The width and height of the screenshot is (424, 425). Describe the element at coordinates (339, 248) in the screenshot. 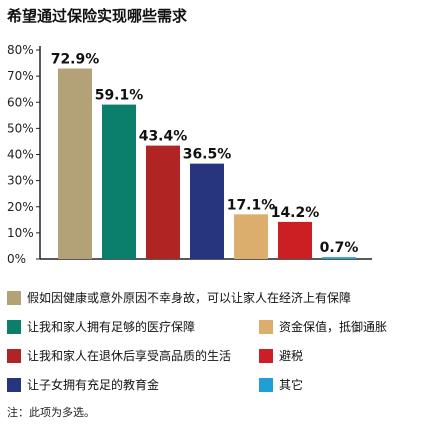

I see `data-label: 0.7%` at that location.